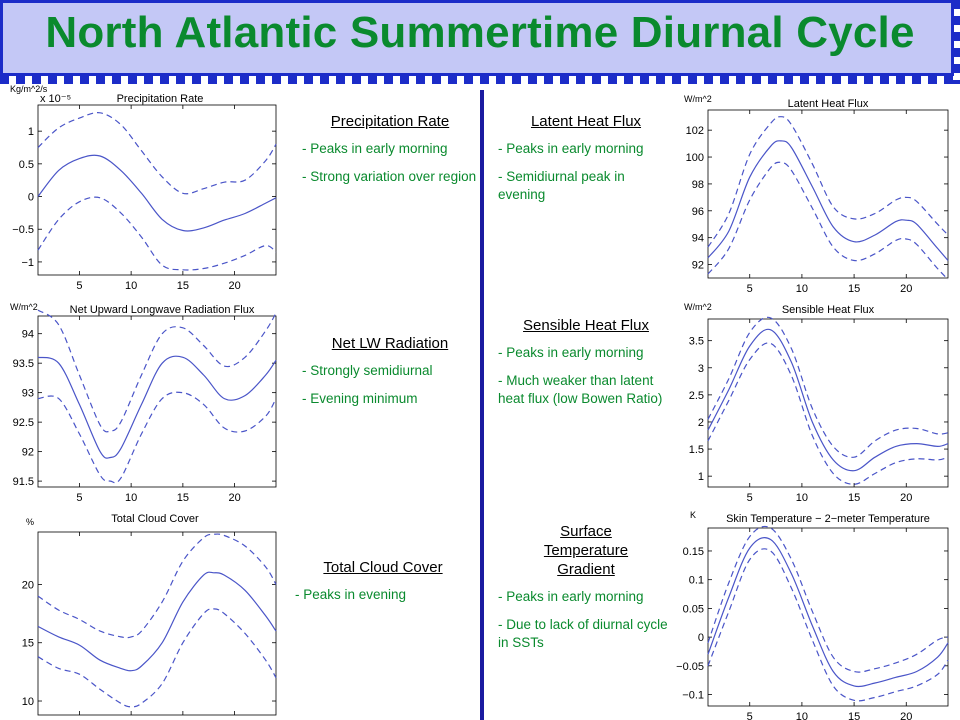  What do you see at coordinates (693, 696) in the screenshot?
I see `y-tick-label: −0.1` at bounding box center [693, 696].